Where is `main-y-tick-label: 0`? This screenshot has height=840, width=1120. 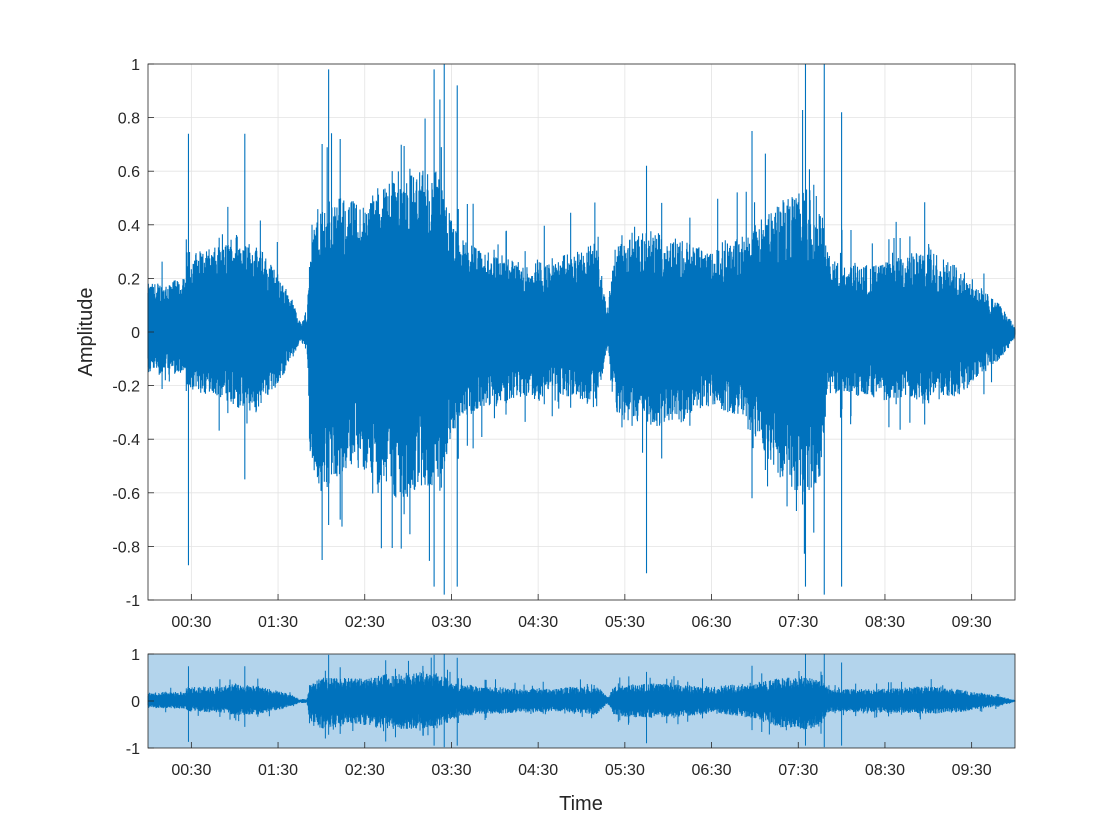 main-y-tick-label: 0 is located at coordinates (135, 333).